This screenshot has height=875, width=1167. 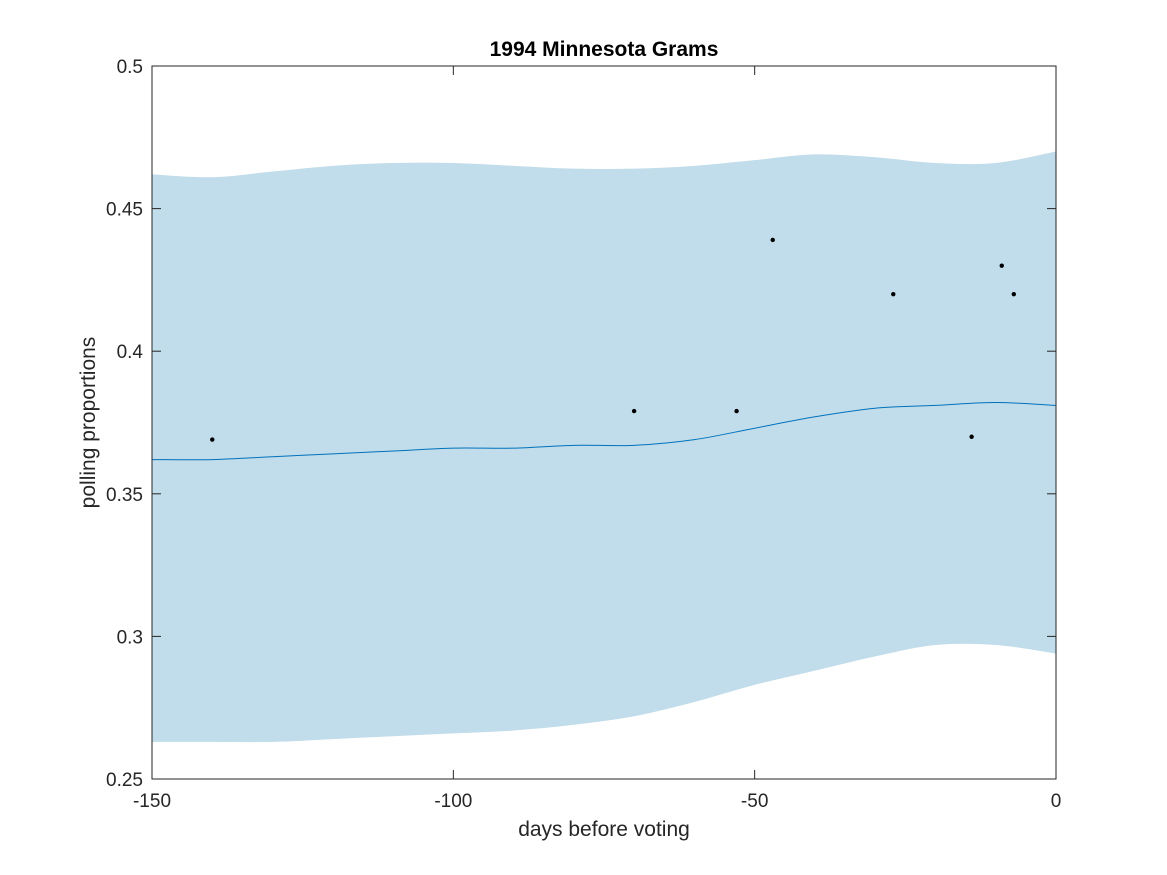 I want to click on y-tick-label: 0.25, so click(x=124, y=780).